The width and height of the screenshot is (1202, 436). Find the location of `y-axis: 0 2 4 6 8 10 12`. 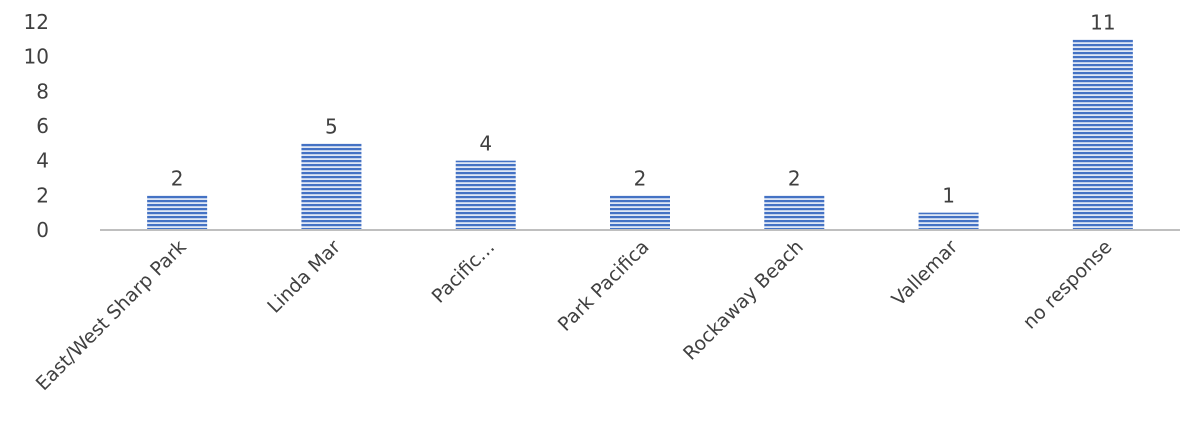

y-axis: 0 2 4 6 8 10 12 is located at coordinates (36, 126).